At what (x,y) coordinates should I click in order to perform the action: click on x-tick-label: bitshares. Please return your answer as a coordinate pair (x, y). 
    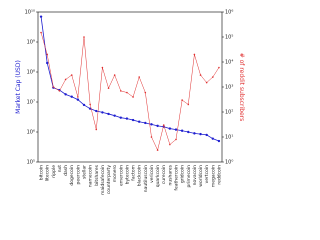
    Looking at the image, I should click on (97, 174).